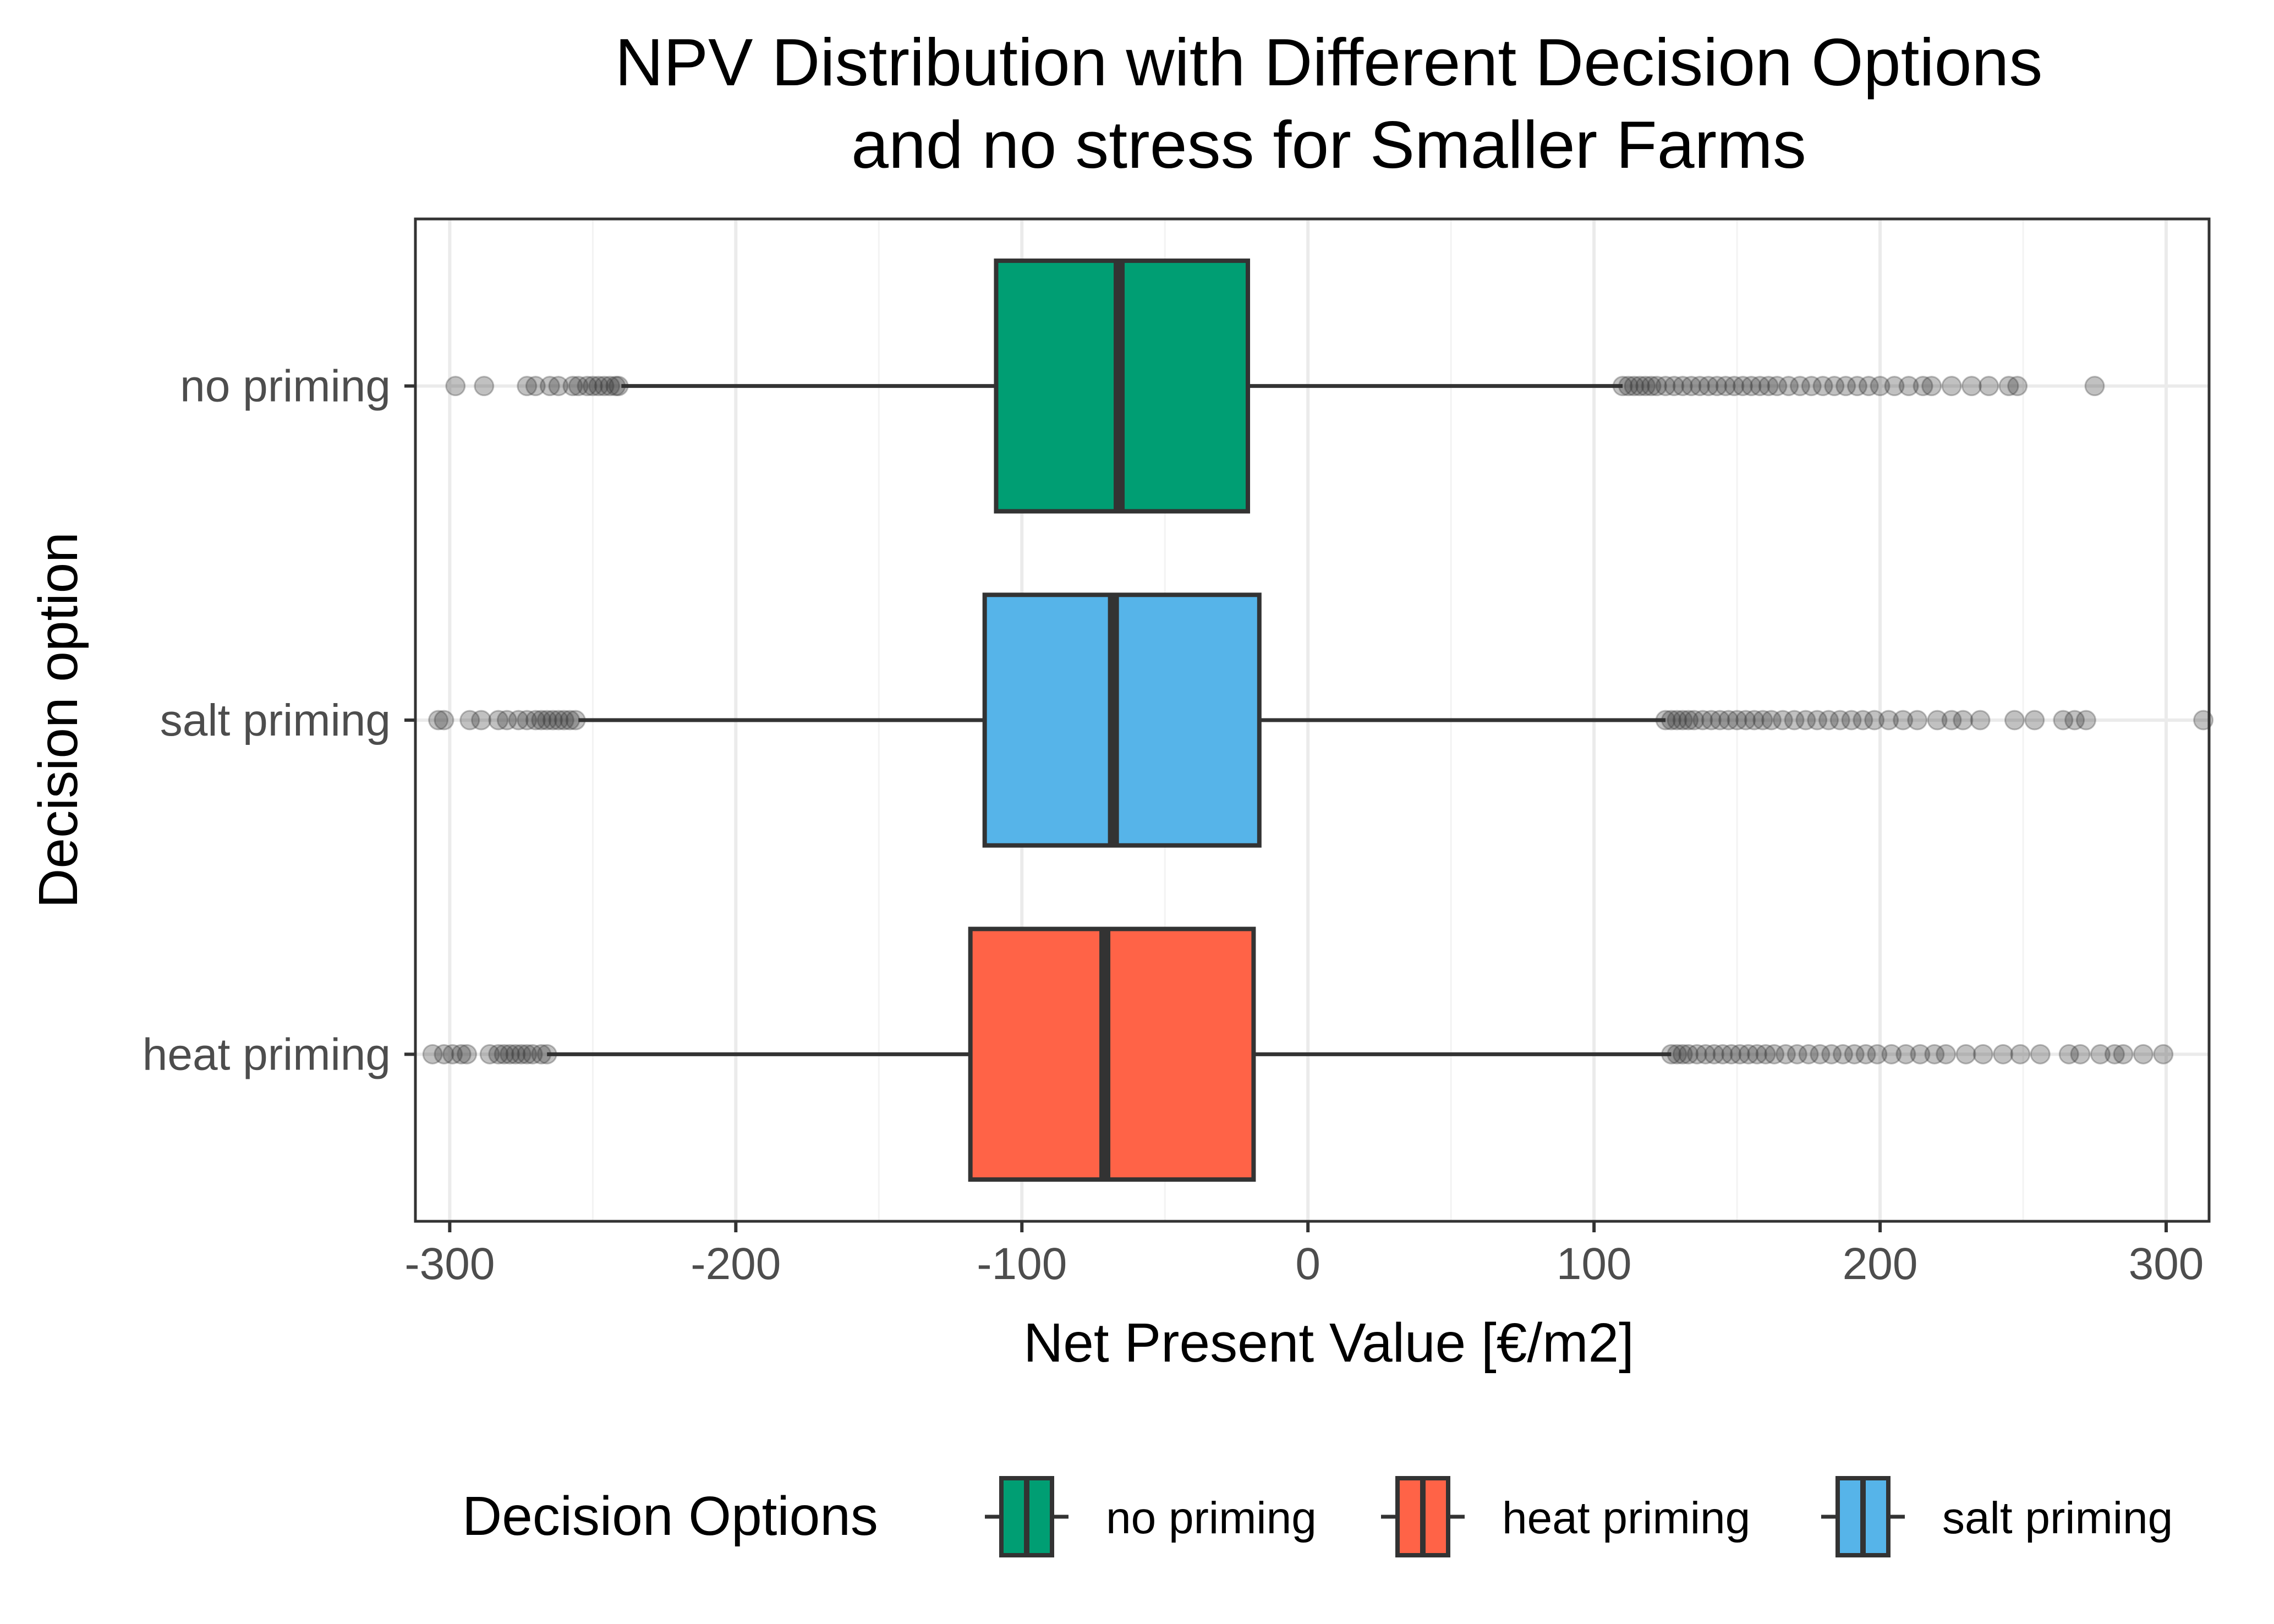 This screenshot has width=2274, height=1624. Describe the element at coordinates (2057, 1518) in the screenshot. I see `legend-label: salt priming` at that location.